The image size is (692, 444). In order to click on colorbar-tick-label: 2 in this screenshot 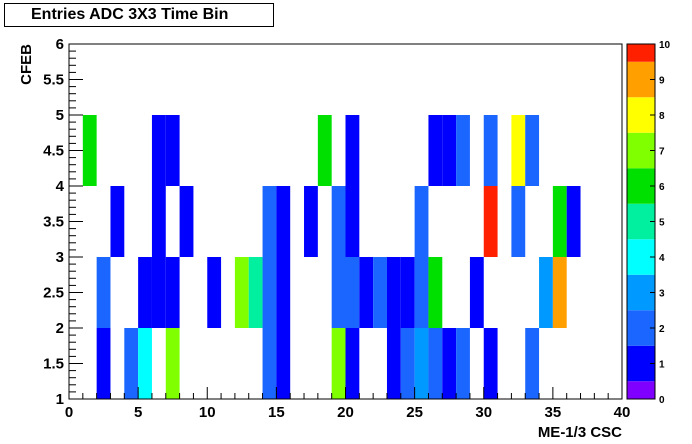, I will do `click(662, 329)`.